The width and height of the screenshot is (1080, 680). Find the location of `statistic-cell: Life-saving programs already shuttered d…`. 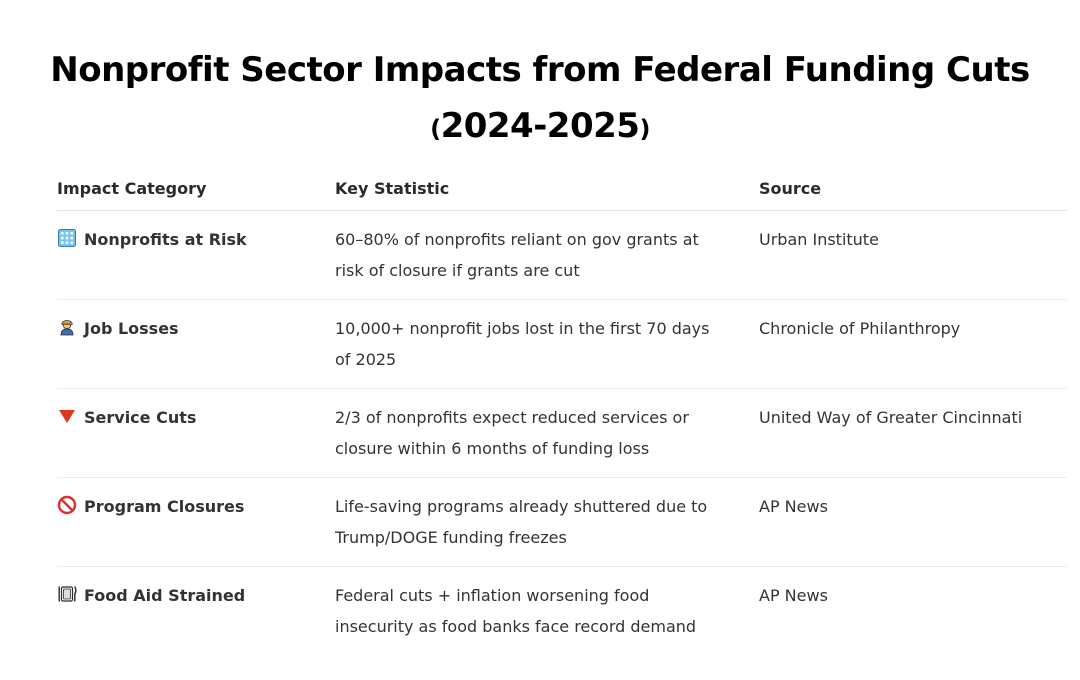

statistic-cell: Life-saving programs already shuttered d… is located at coordinates (547, 522).